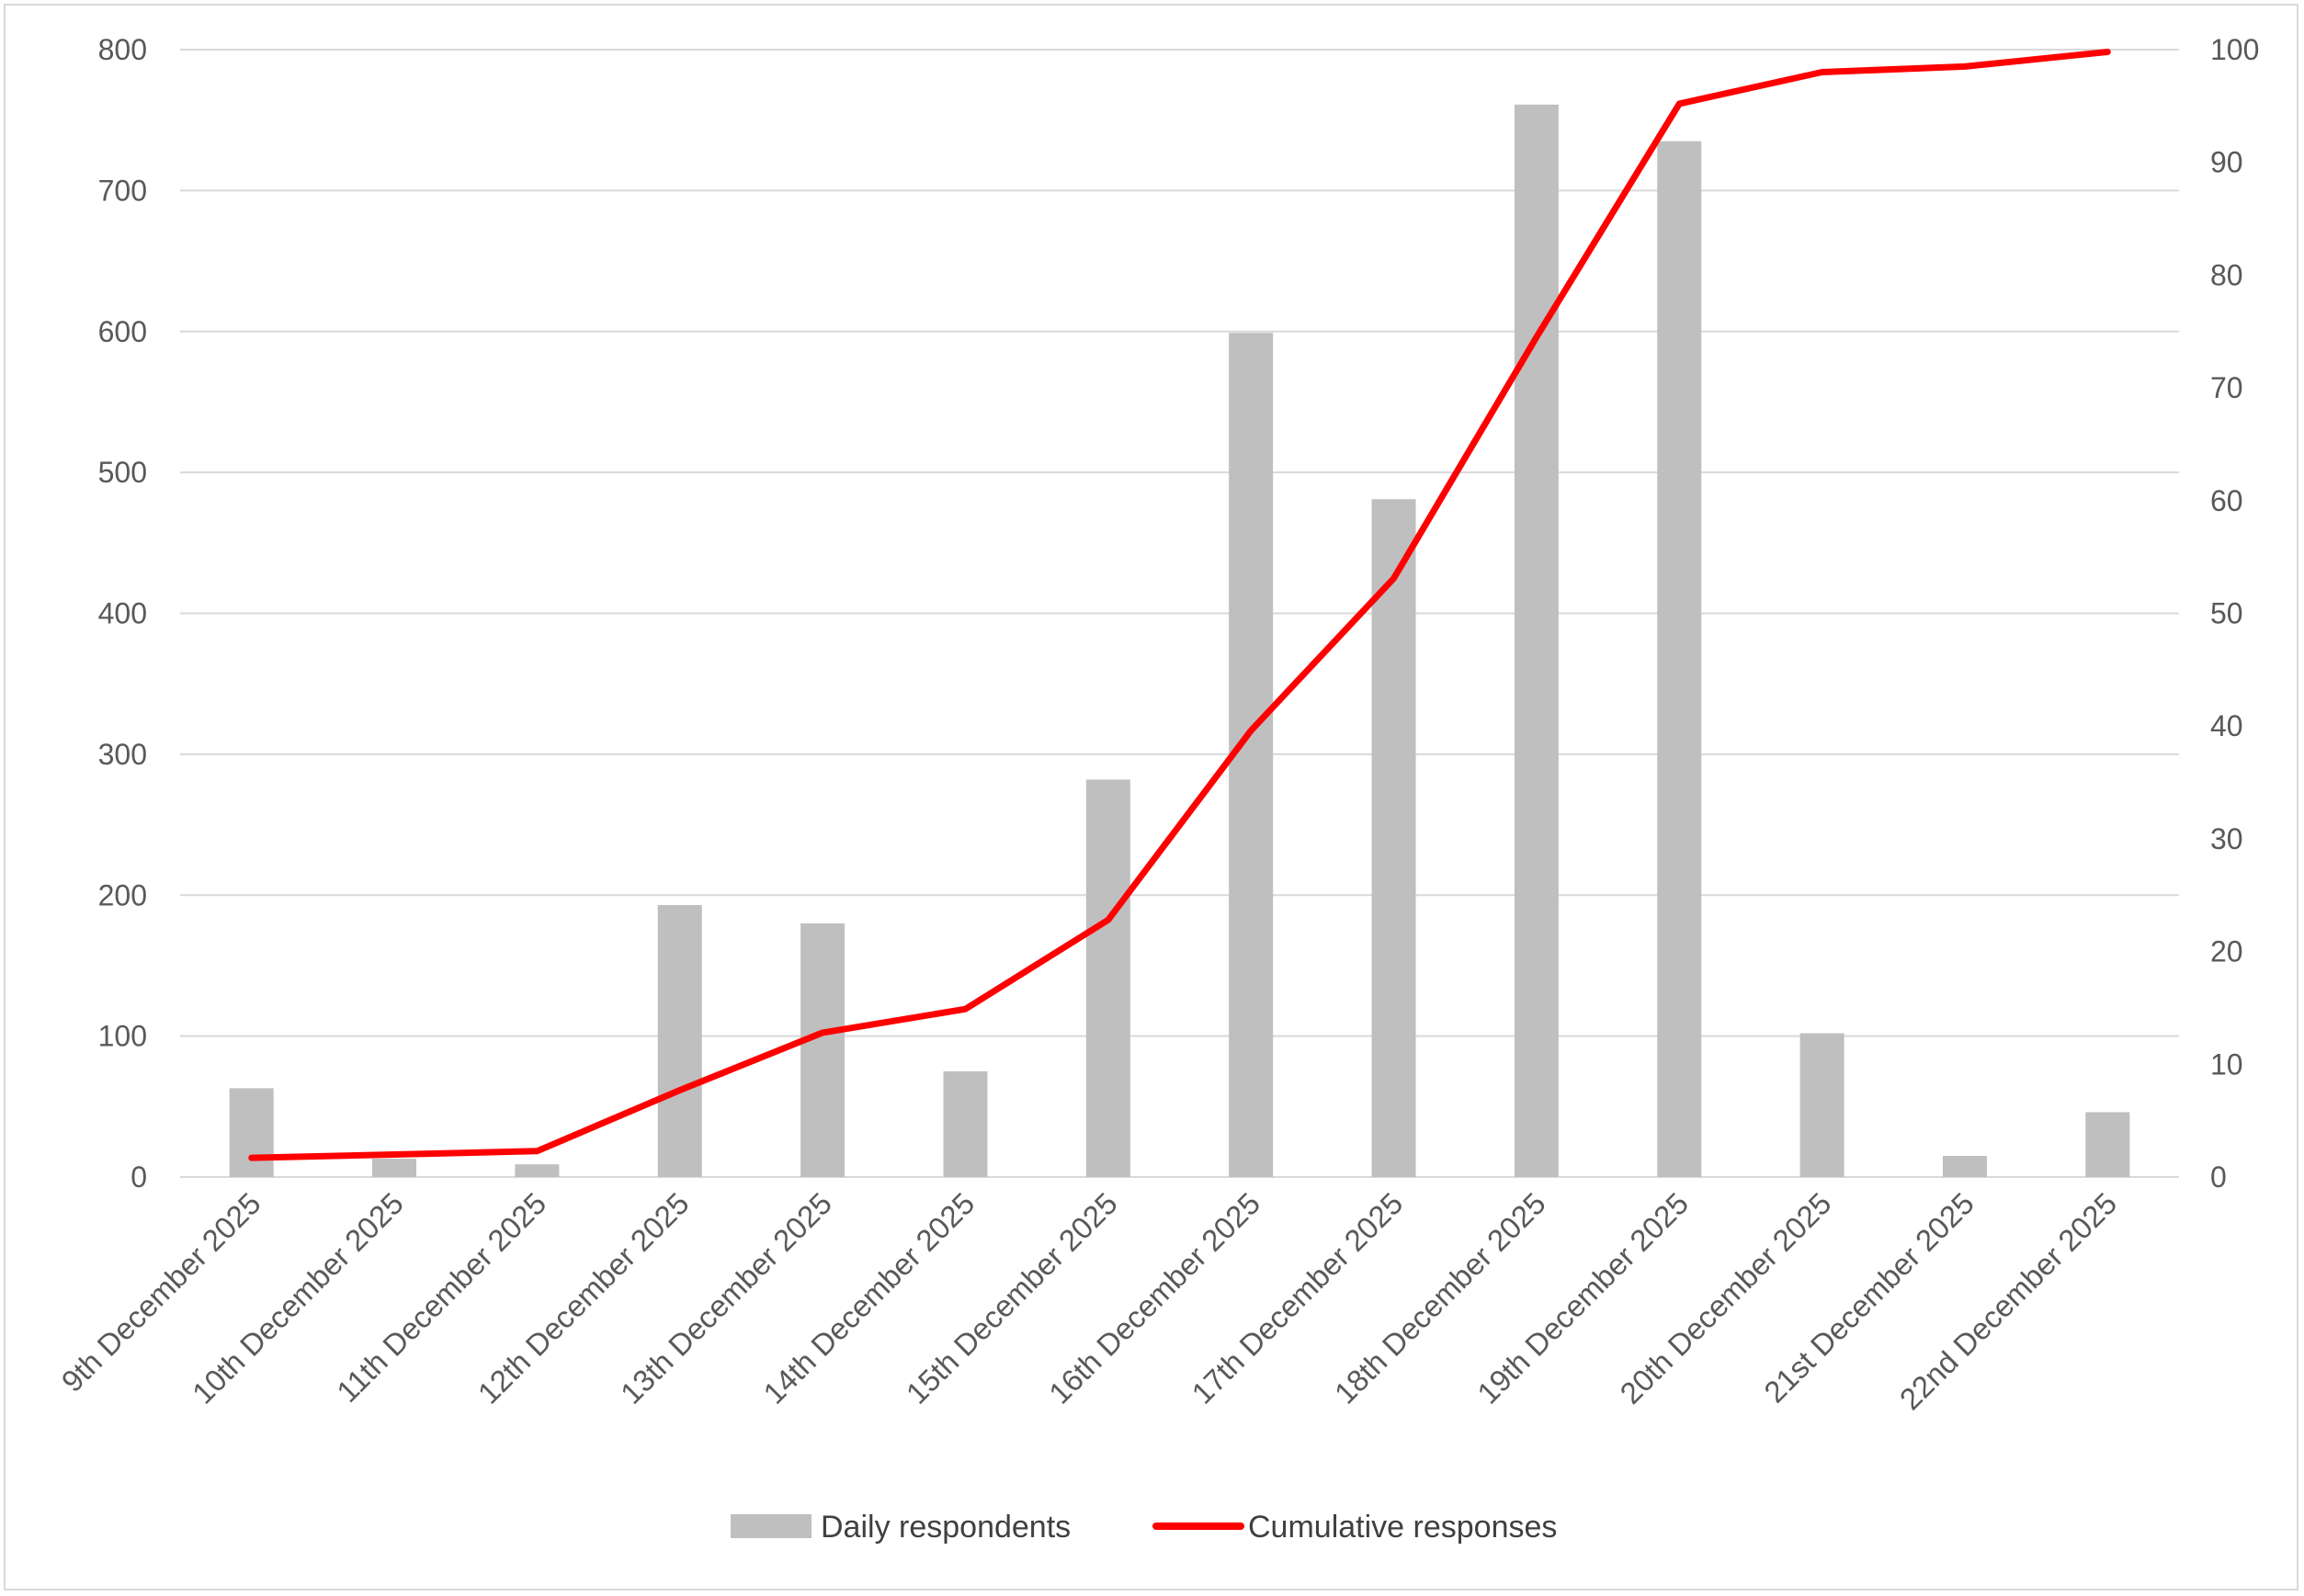 This screenshot has height=1596, width=2304. I want to click on left-y-tick-label: 200, so click(122, 895).